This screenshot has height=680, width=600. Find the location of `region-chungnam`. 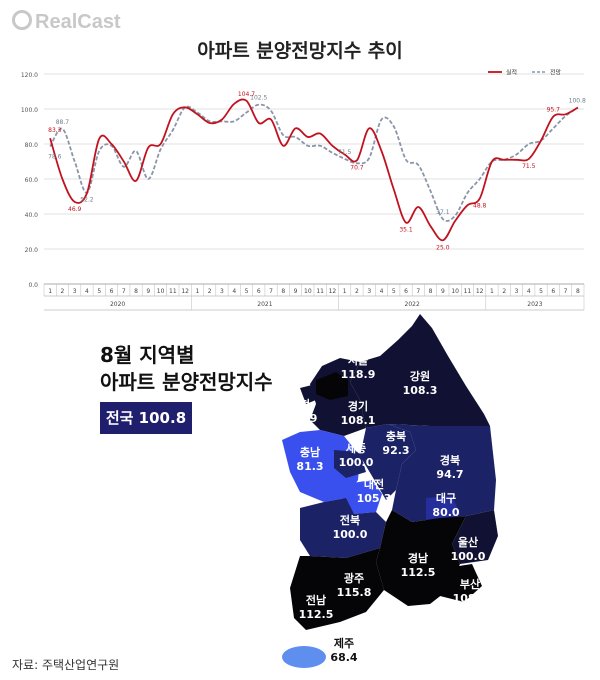

region-chungnam is located at coordinates (321, 466).